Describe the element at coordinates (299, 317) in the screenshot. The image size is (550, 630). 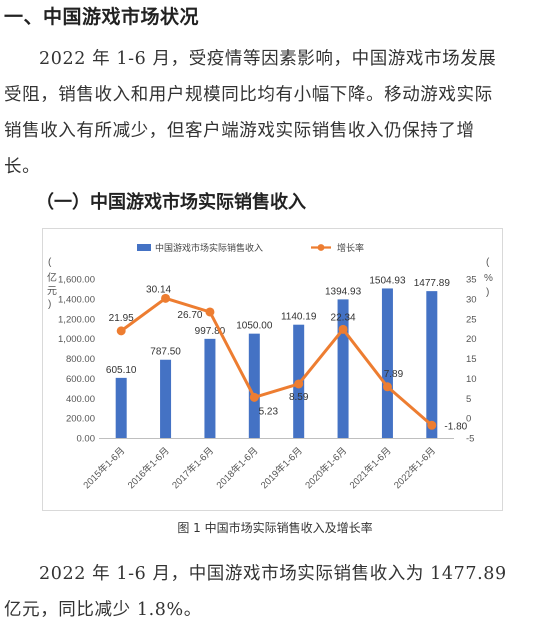
I see `revenue-bar-label: 1140.19` at that location.